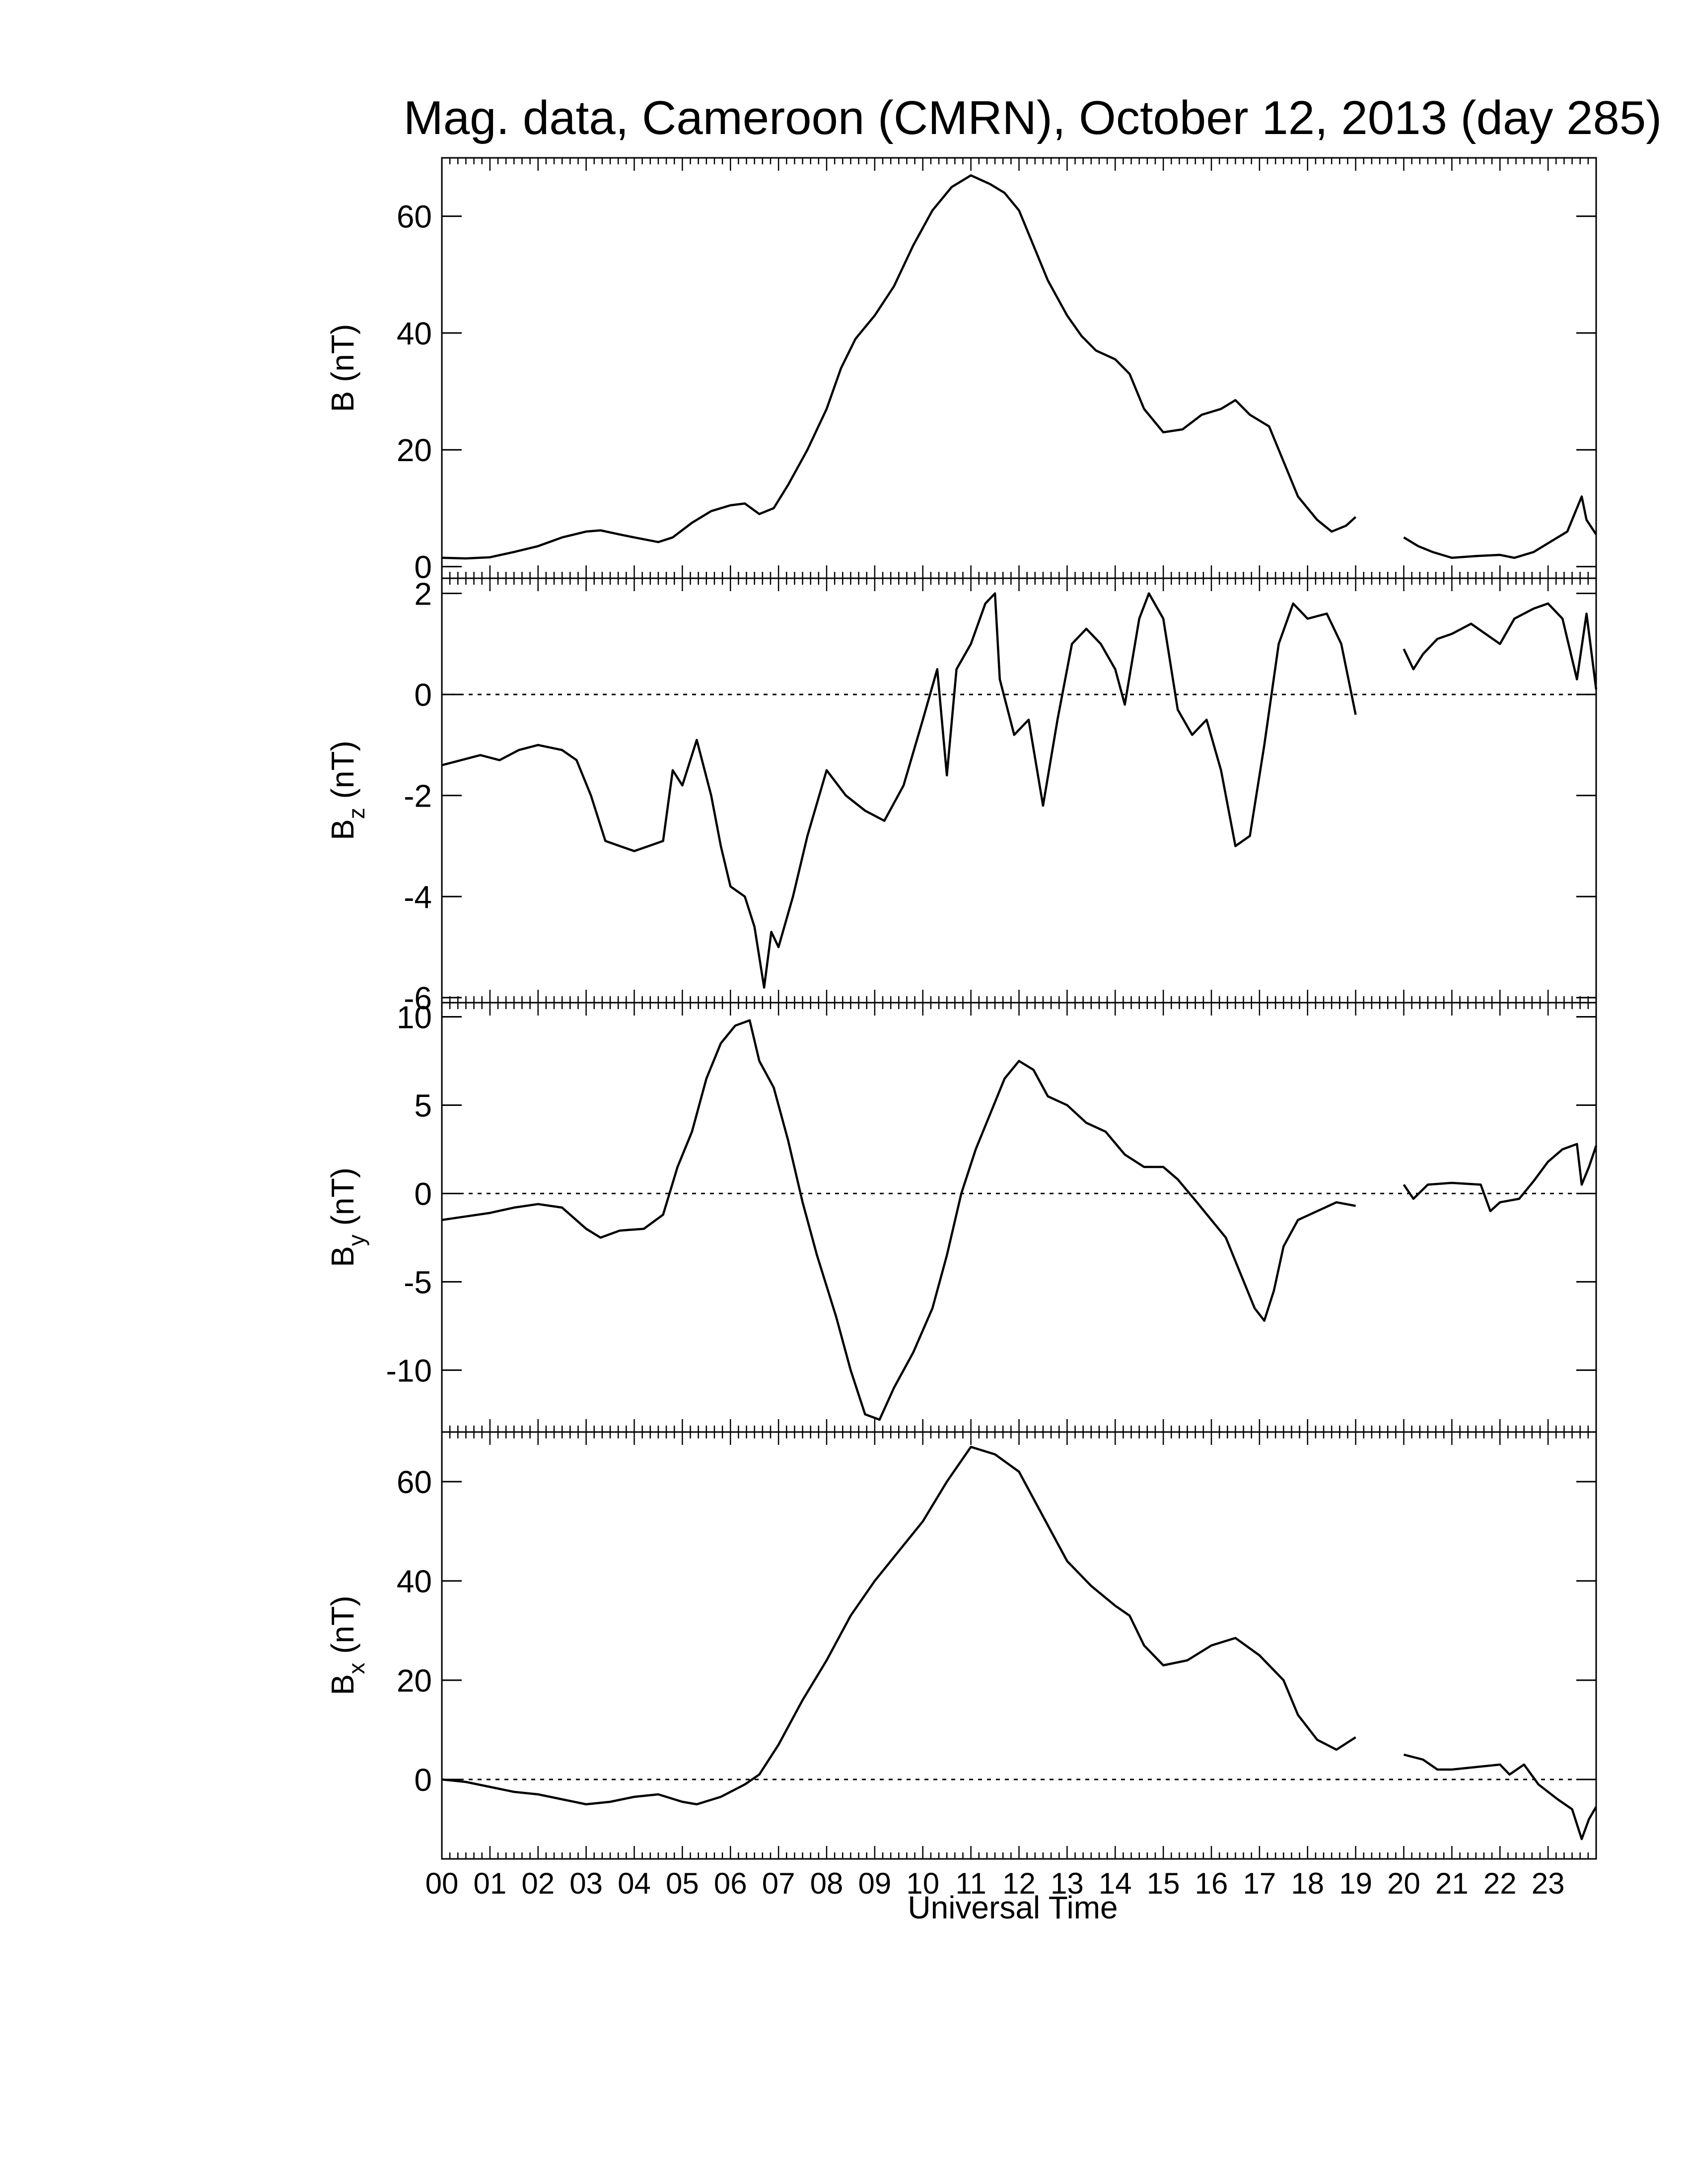 The image size is (1688, 2184). What do you see at coordinates (682, 1883) in the screenshot?
I see `x-tick-label: 05` at bounding box center [682, 1883].